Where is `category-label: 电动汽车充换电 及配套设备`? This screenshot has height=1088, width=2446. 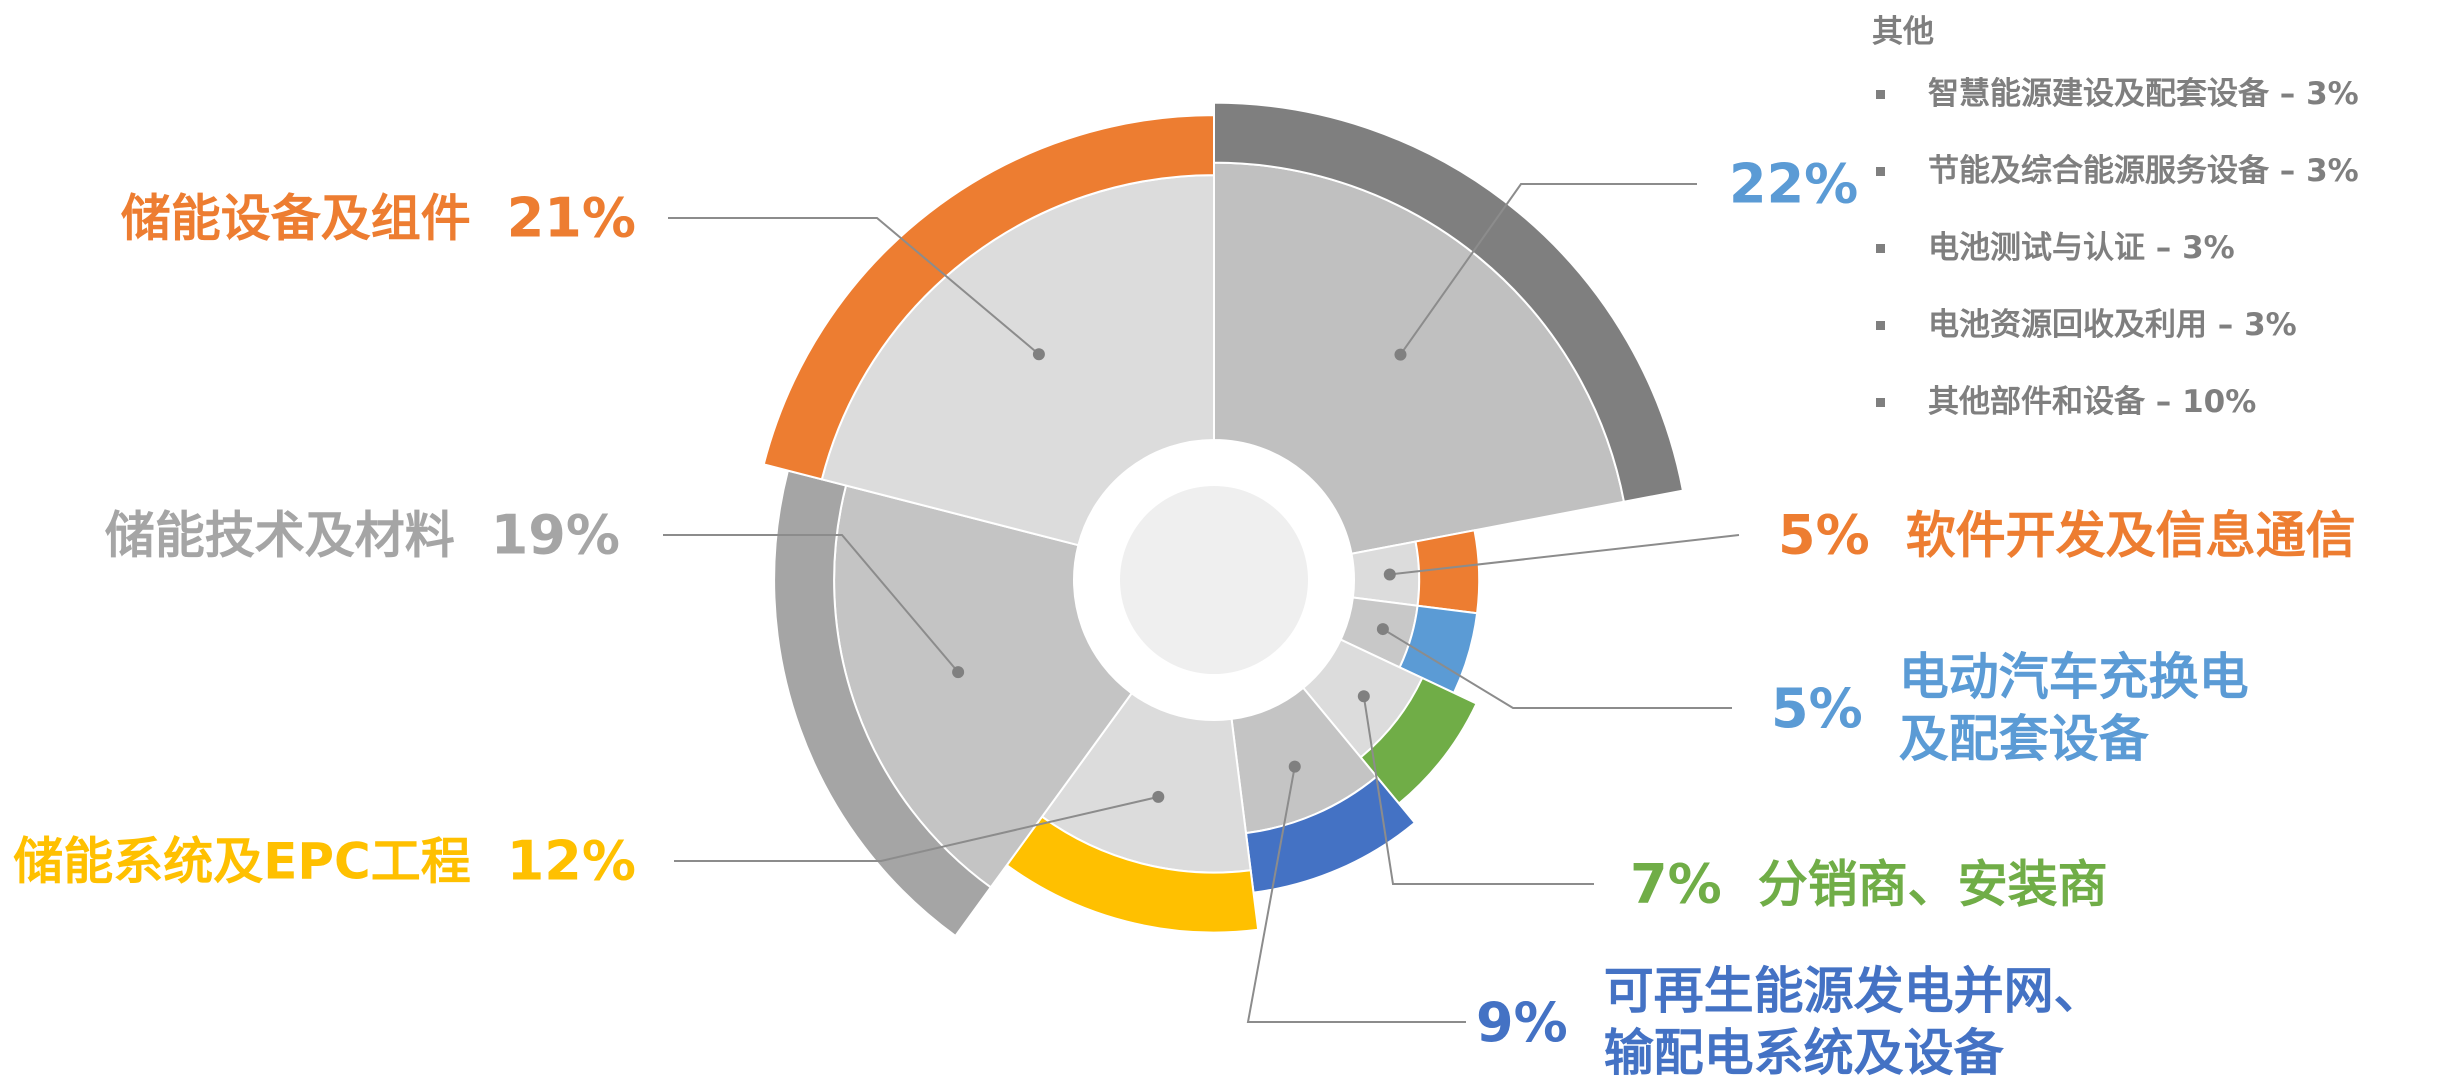 category-label: 电动汽车充换电 及配套设备 is located at coordinates (2073, 708).